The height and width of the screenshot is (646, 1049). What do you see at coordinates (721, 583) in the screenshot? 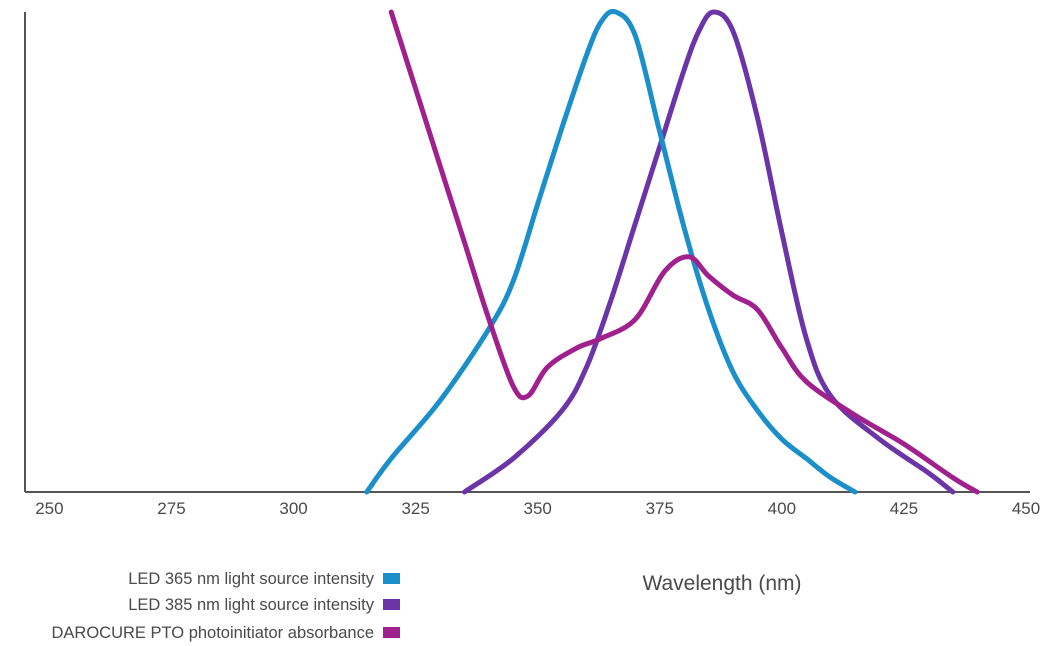
I see `x-axis-label: Wavelength (nm)` at bounding box center [721, 583].